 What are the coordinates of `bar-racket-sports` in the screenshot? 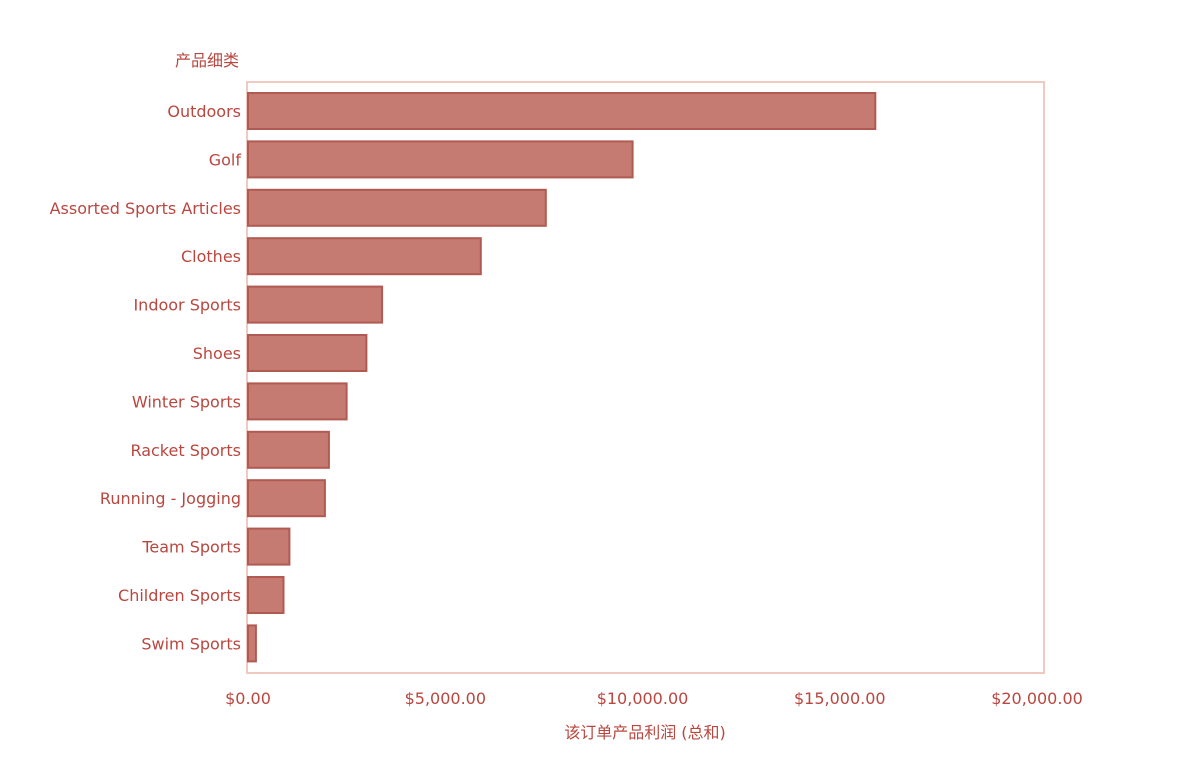 It's located at (288, 449).